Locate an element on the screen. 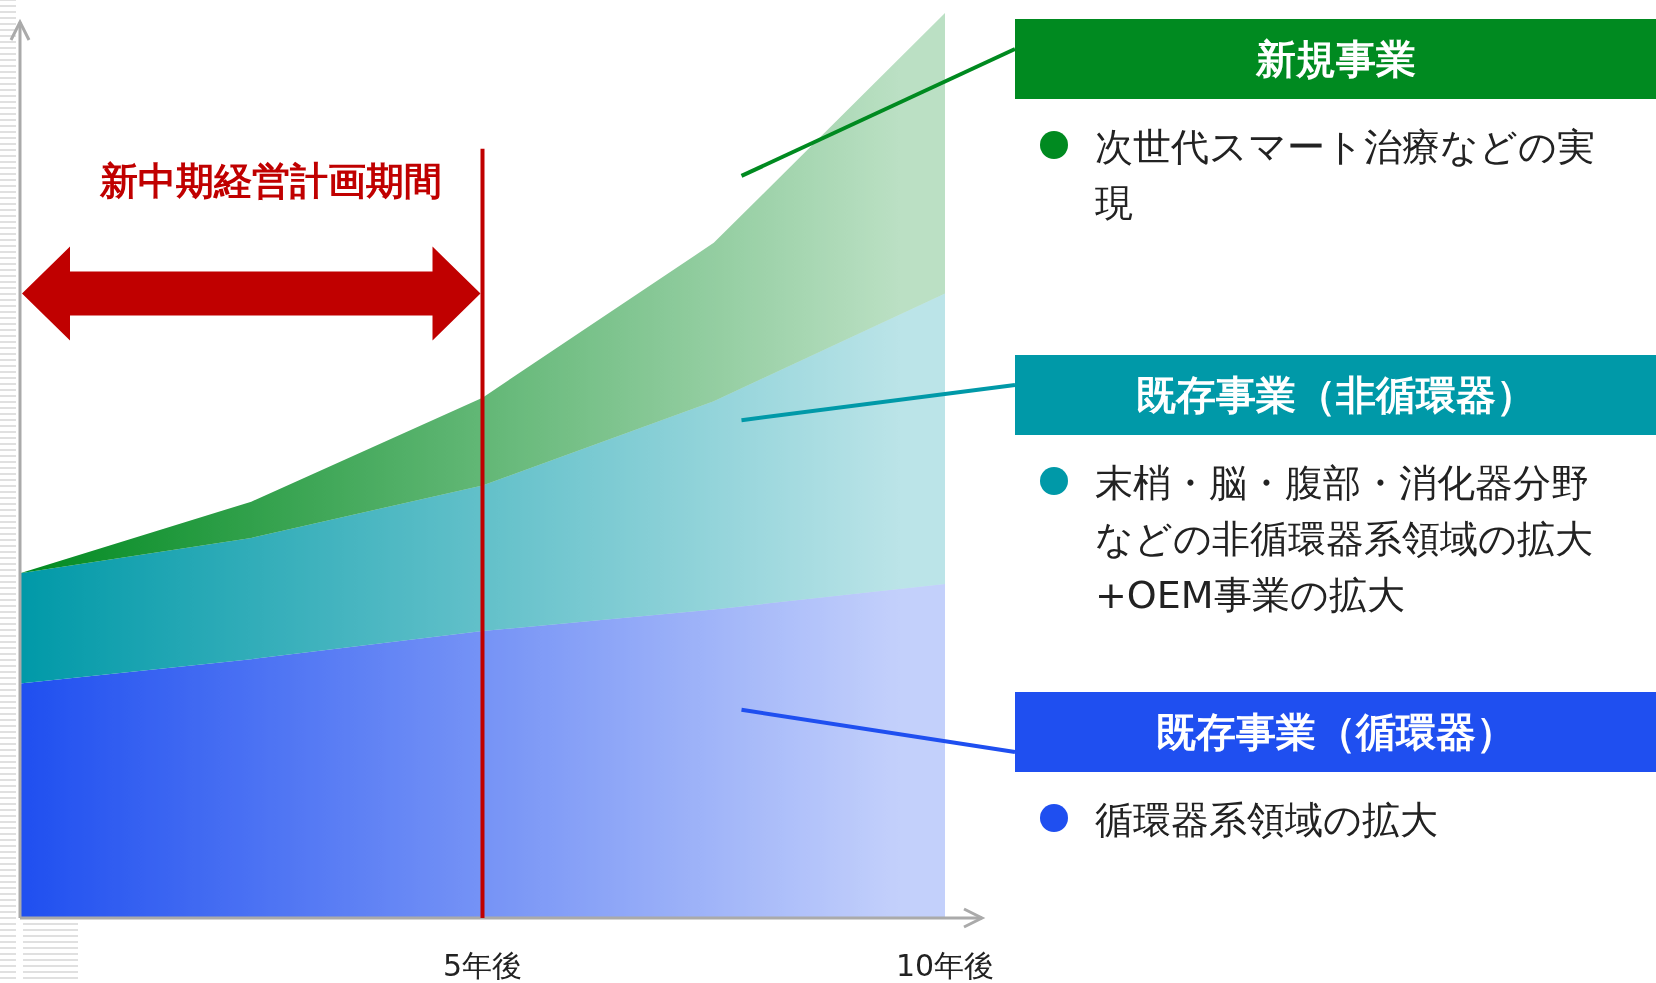  text: 末梢・脳・腹部・消化器分野などの非循環器系領域の拡大+OEM事業の拡大 is located at coordinates (1344, 539).